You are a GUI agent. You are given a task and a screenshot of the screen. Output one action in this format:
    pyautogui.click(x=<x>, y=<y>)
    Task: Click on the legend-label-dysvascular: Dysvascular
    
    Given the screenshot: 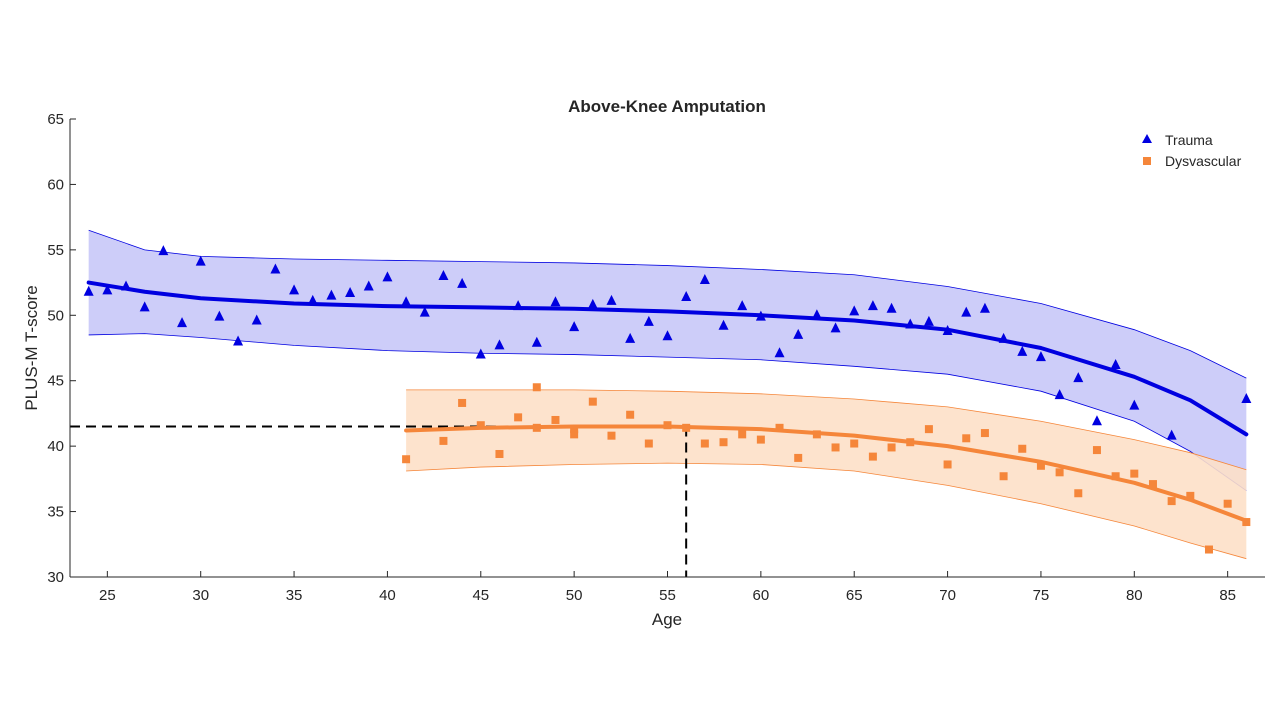 What is the action you would take?
    pyautogui.click(x=1203, y=161)
    